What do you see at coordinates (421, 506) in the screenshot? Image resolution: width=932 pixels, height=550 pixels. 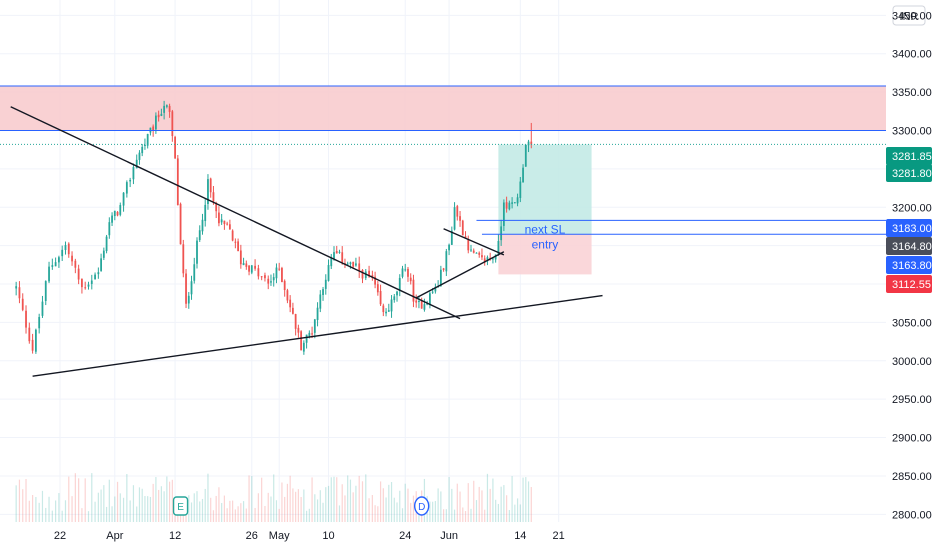 I see `dividend-icon: D` at bounding box center [421, 506].